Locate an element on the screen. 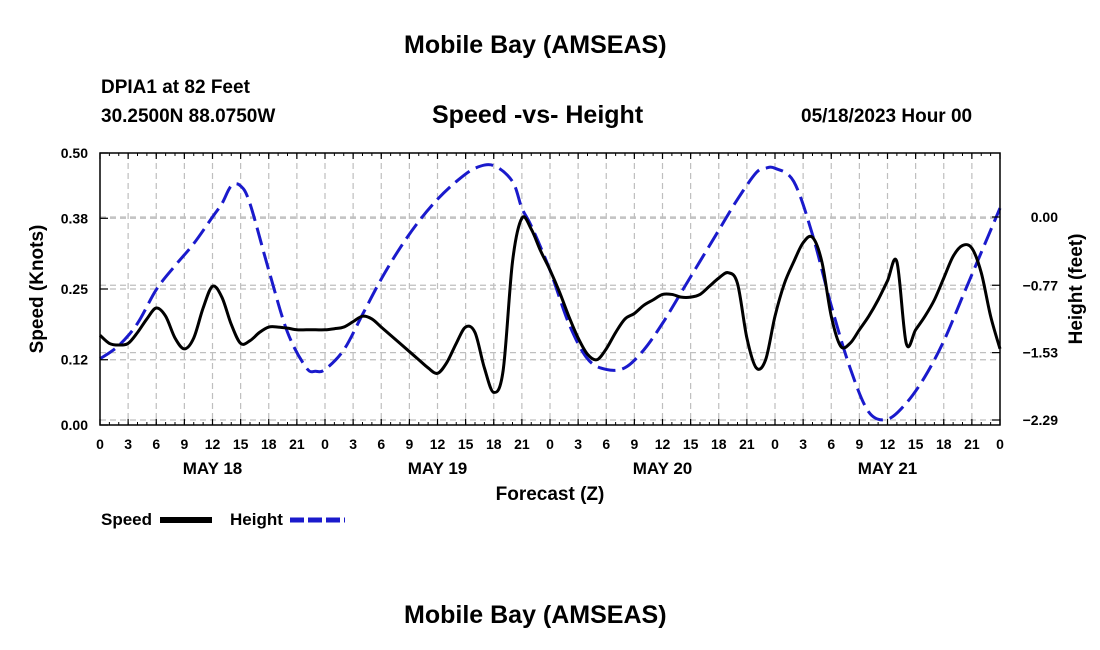  legend-height-label: Height is located at coordinates (256, 519).